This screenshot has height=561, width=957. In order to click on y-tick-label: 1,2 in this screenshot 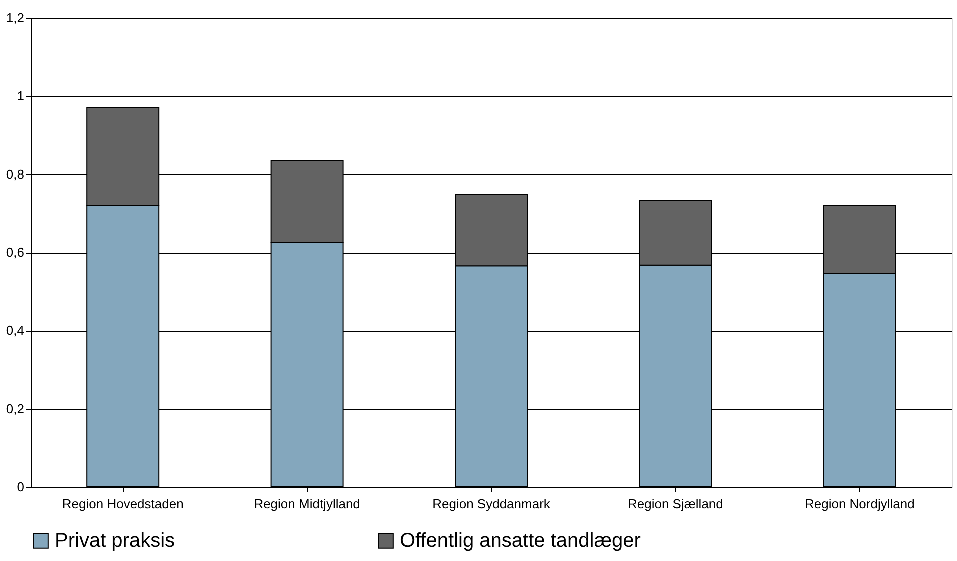, I will do `click(15, 18)`.